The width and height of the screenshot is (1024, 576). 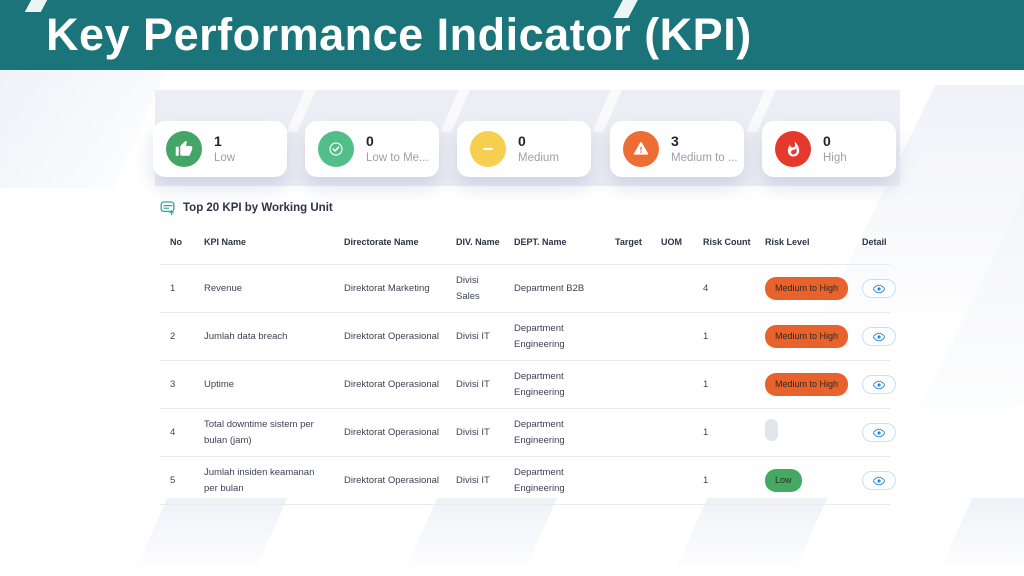 What do you see at coordinates (259, 480) in the screenshot?
I see `cell-kpi-name: Jumlah insiden keamanan per bulan` at bounding box center [259, 480].